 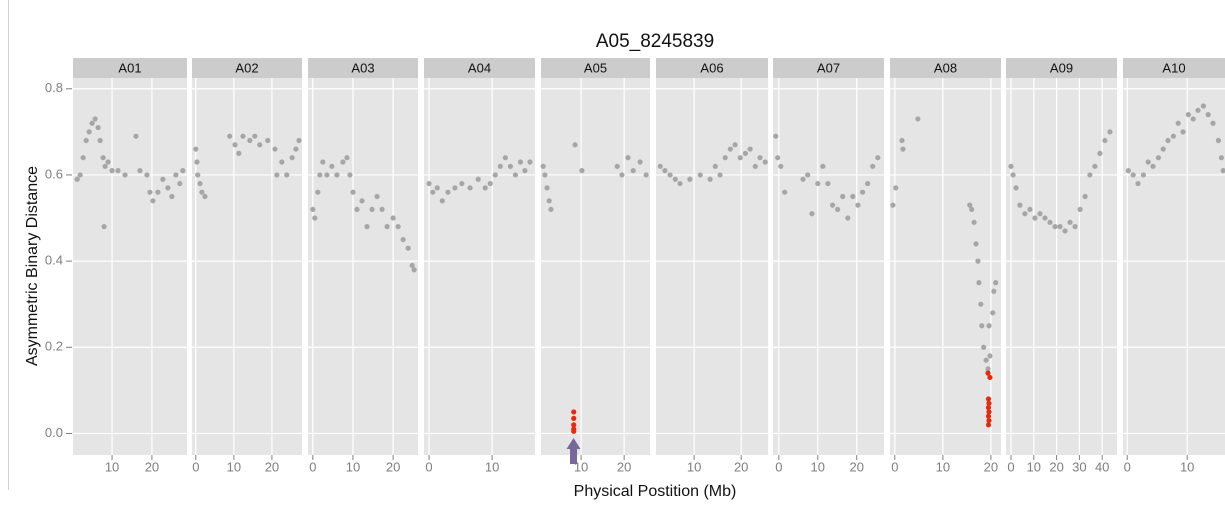 What do you see at coordinates (54, 173) in the screenshot?
I see `y-tick-label: 0.6` at bounding box center [54, 173].